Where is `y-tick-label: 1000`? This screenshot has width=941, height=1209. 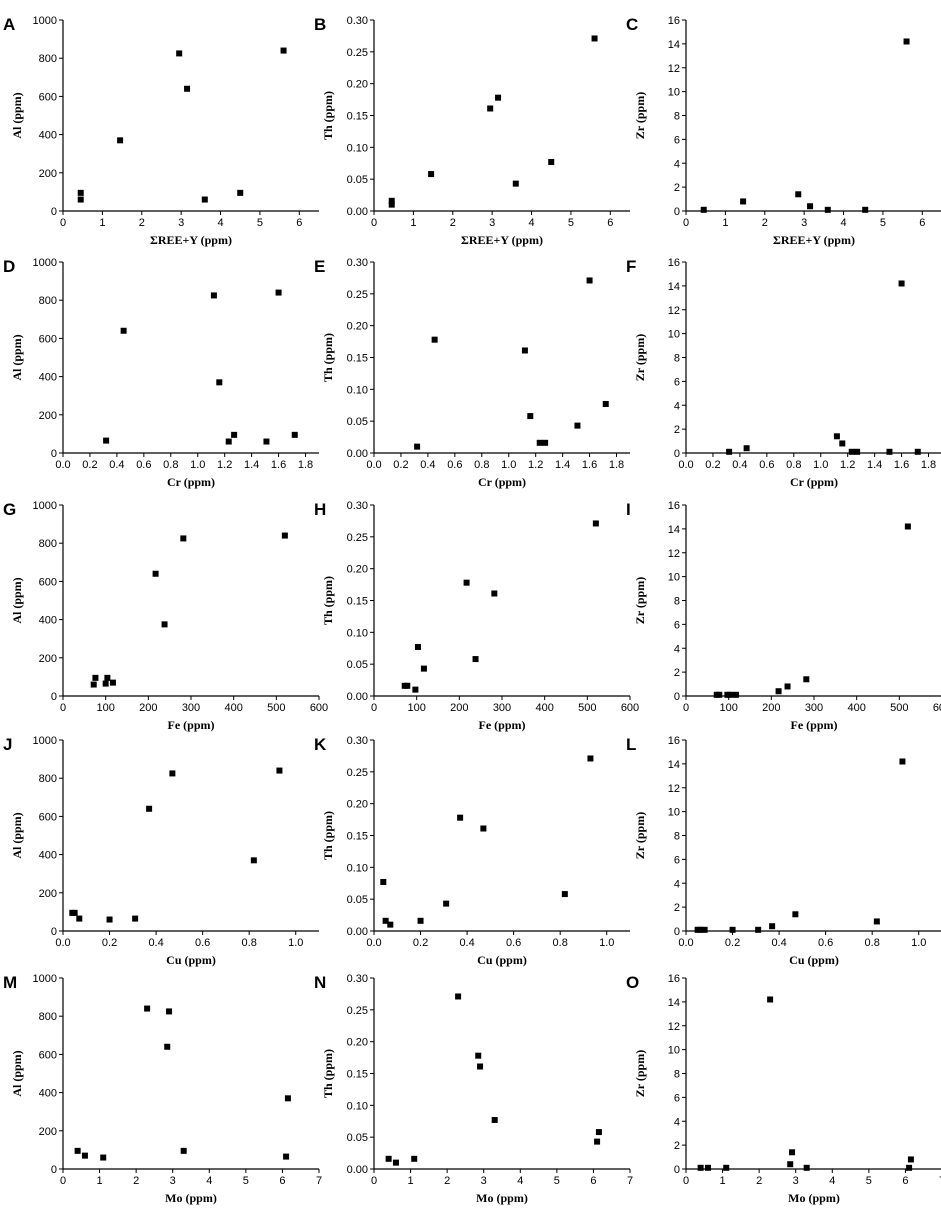
y-tick-label: 1000 is located at coordinates (45, 741).